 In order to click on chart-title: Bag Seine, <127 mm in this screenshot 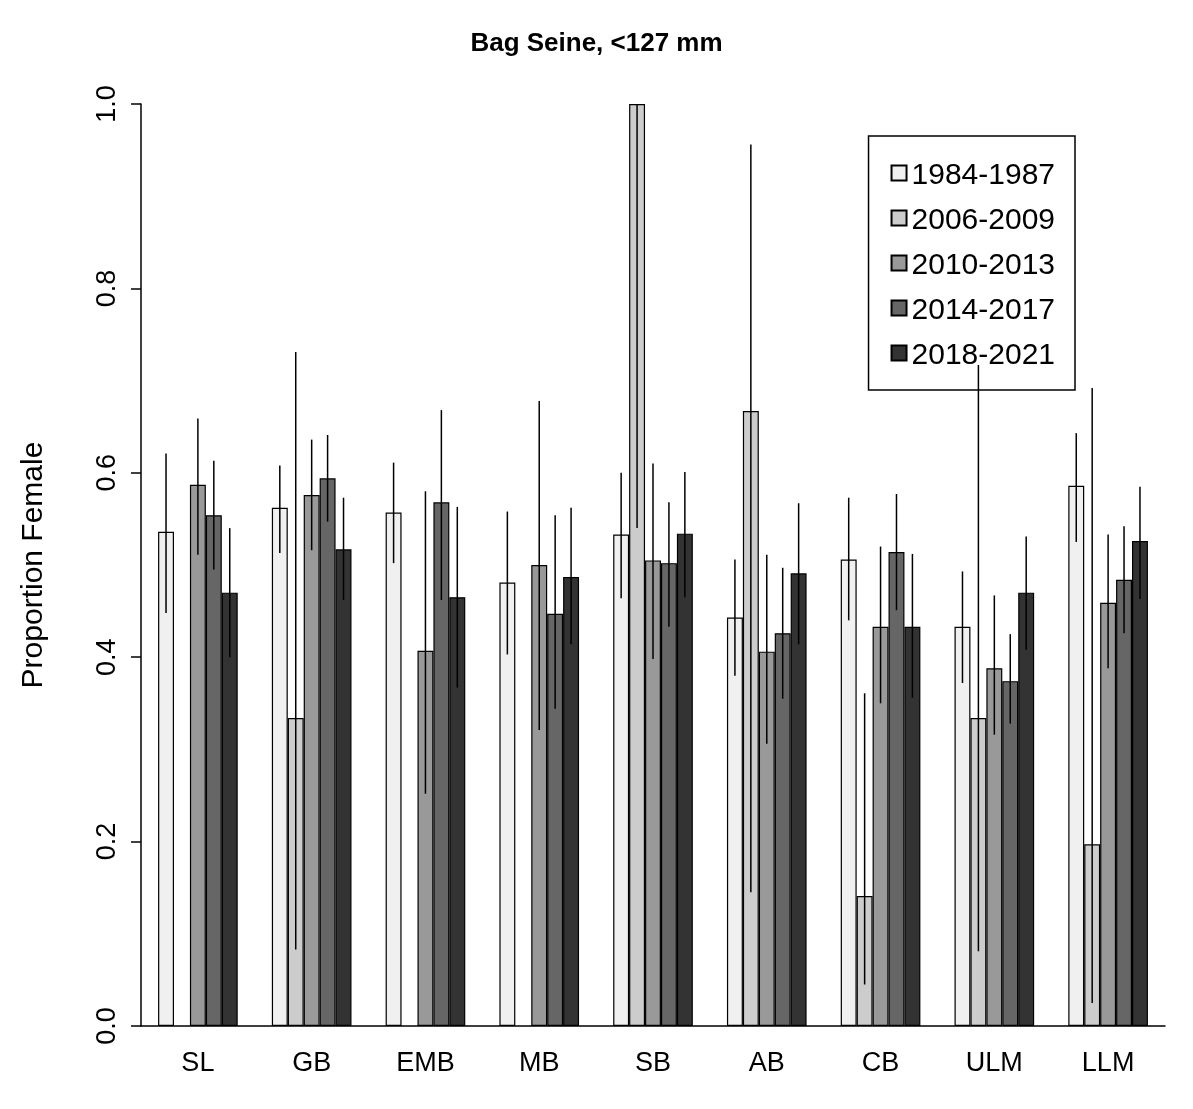, I will do `click(596, 42)`.